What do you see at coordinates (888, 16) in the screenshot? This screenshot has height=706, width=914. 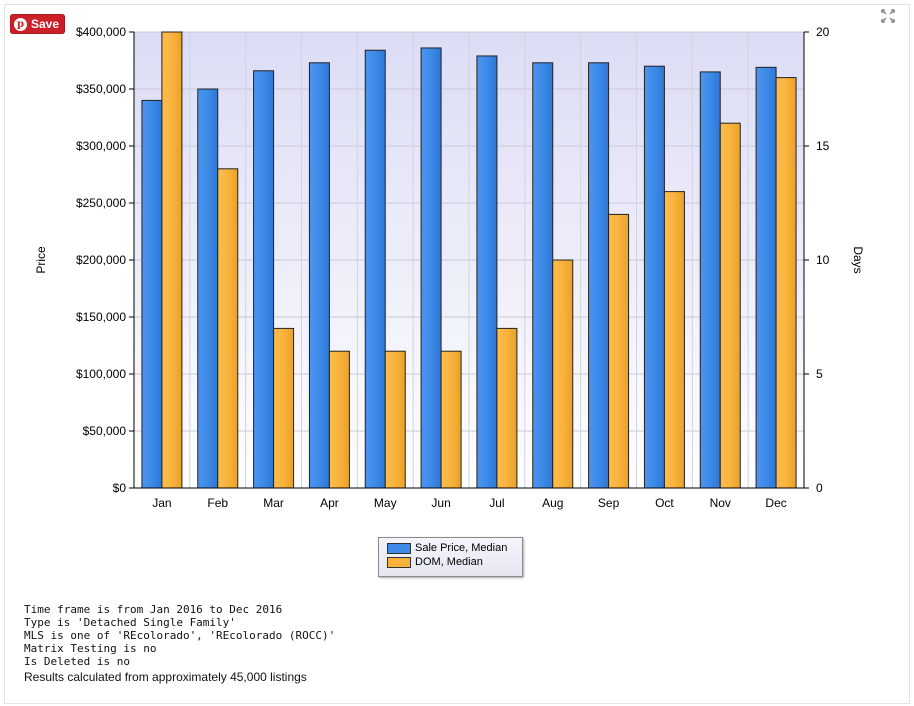 I see `expand-icon` at bounding box center [888, 16].